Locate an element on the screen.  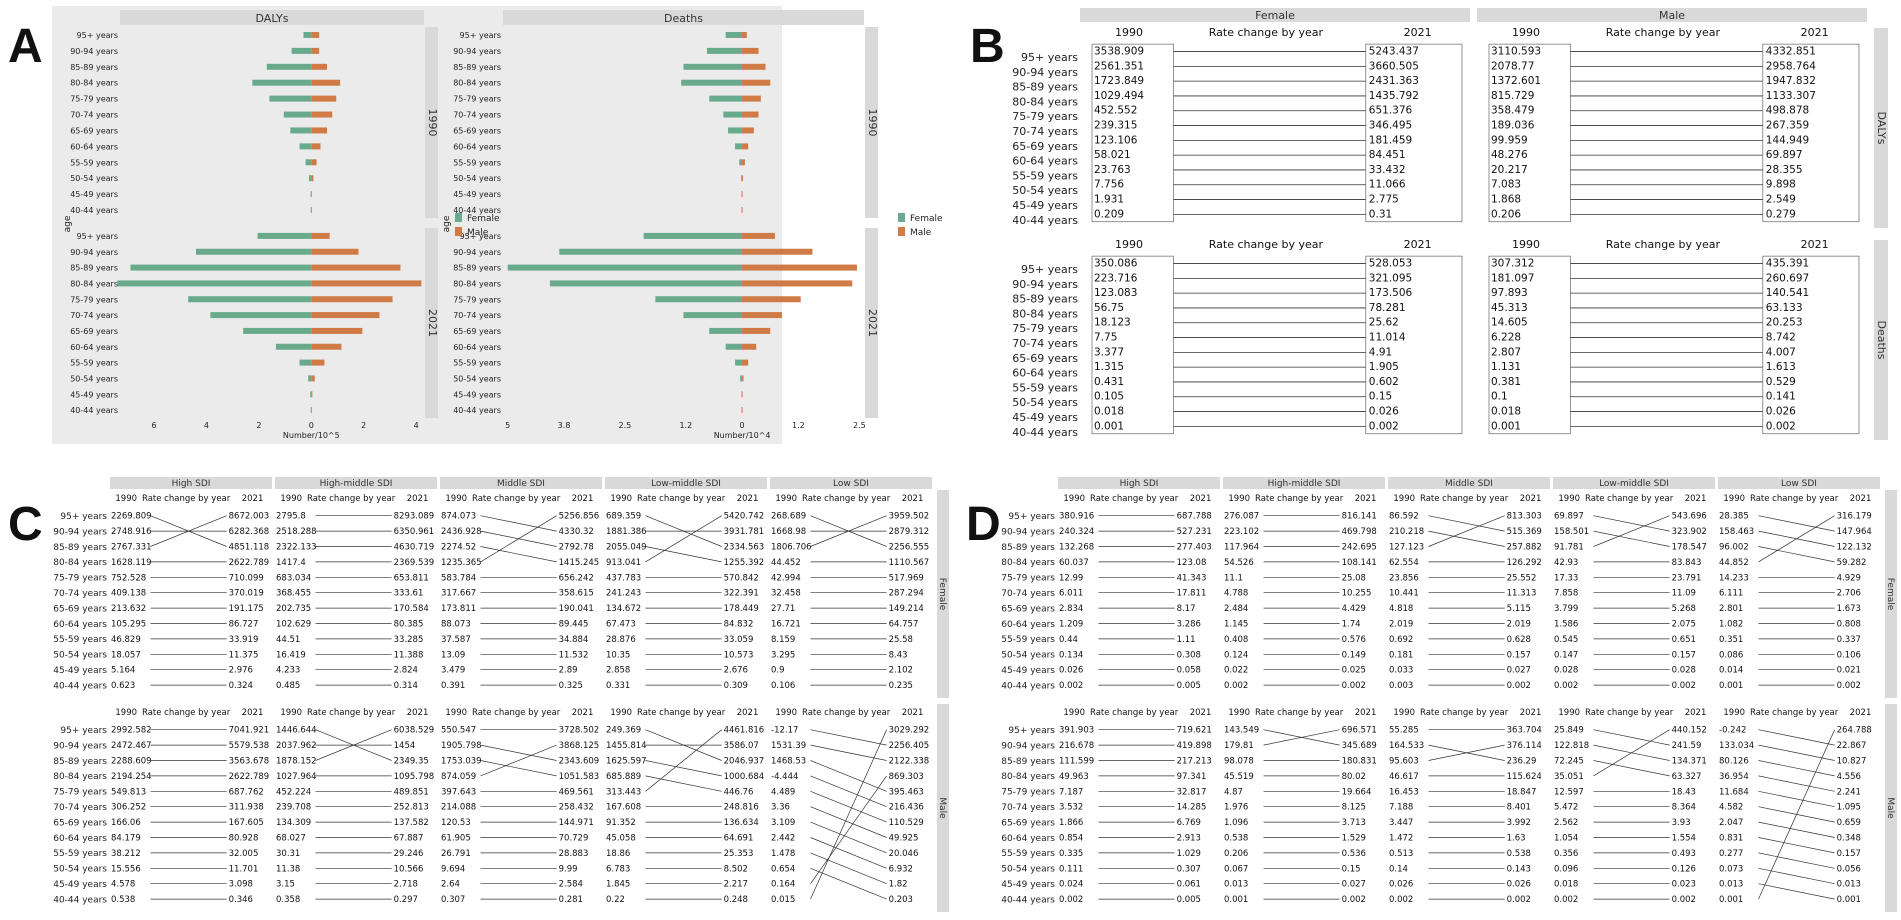
panelC-female-0-value-2021: 4851.118 is located at coordinates (249, 548).